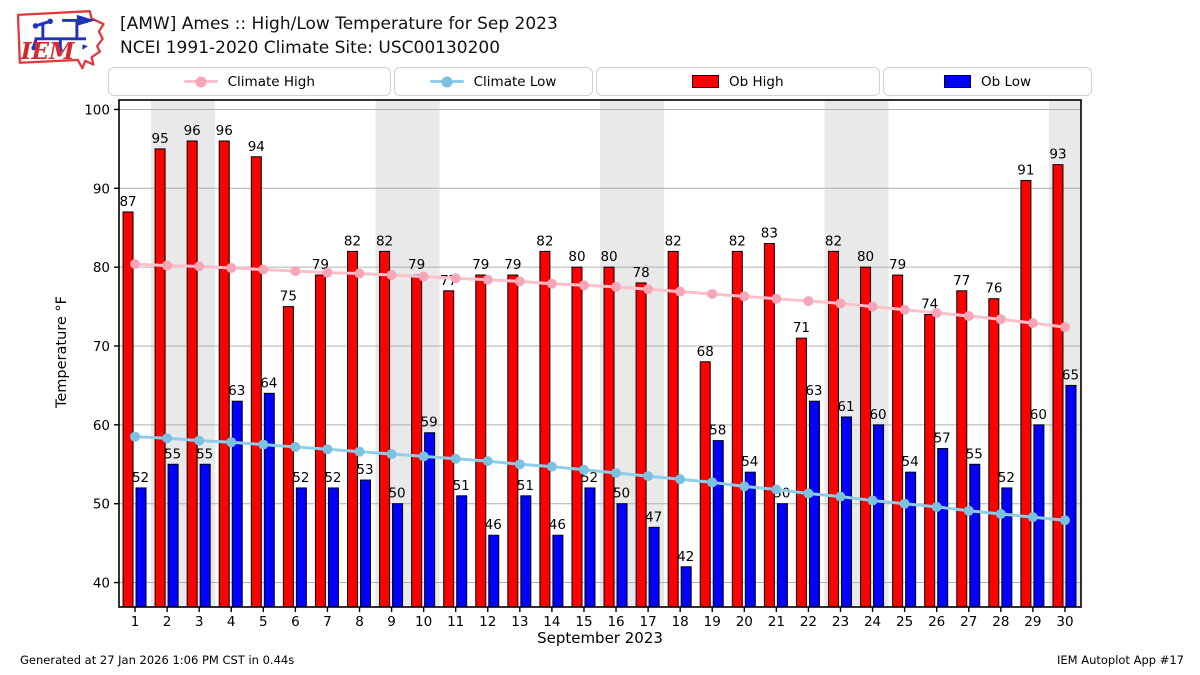  Describe the element at coordinates (769, 234) in the screenshot. I see `ob-high-value-label: 83` at that location.